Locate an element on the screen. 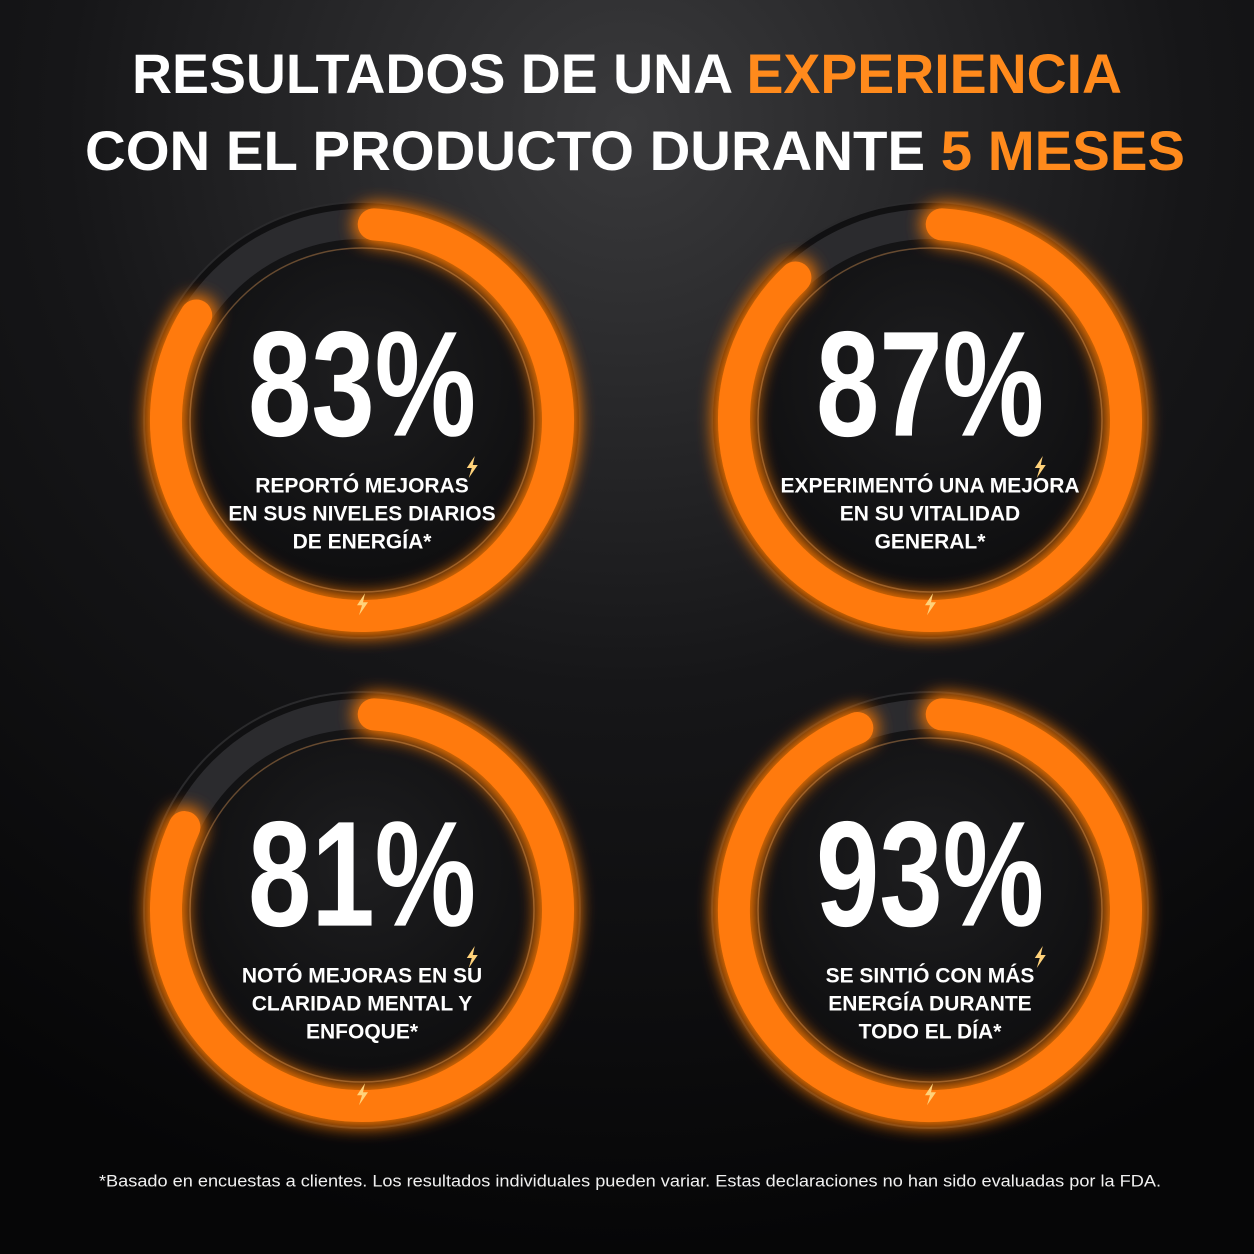 The image size is (1254, 1254). value-label: 83% is located at coordinates (362, 384).